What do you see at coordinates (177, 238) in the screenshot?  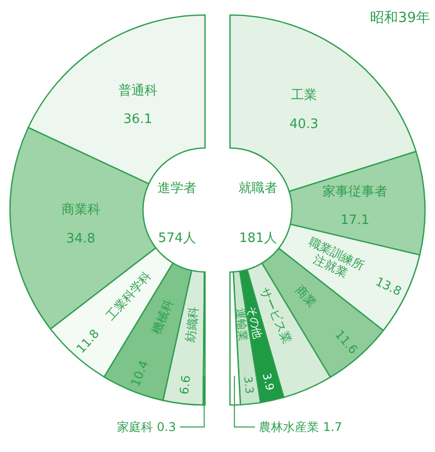 I see `text: 574人` at bounding box center [177, 238].